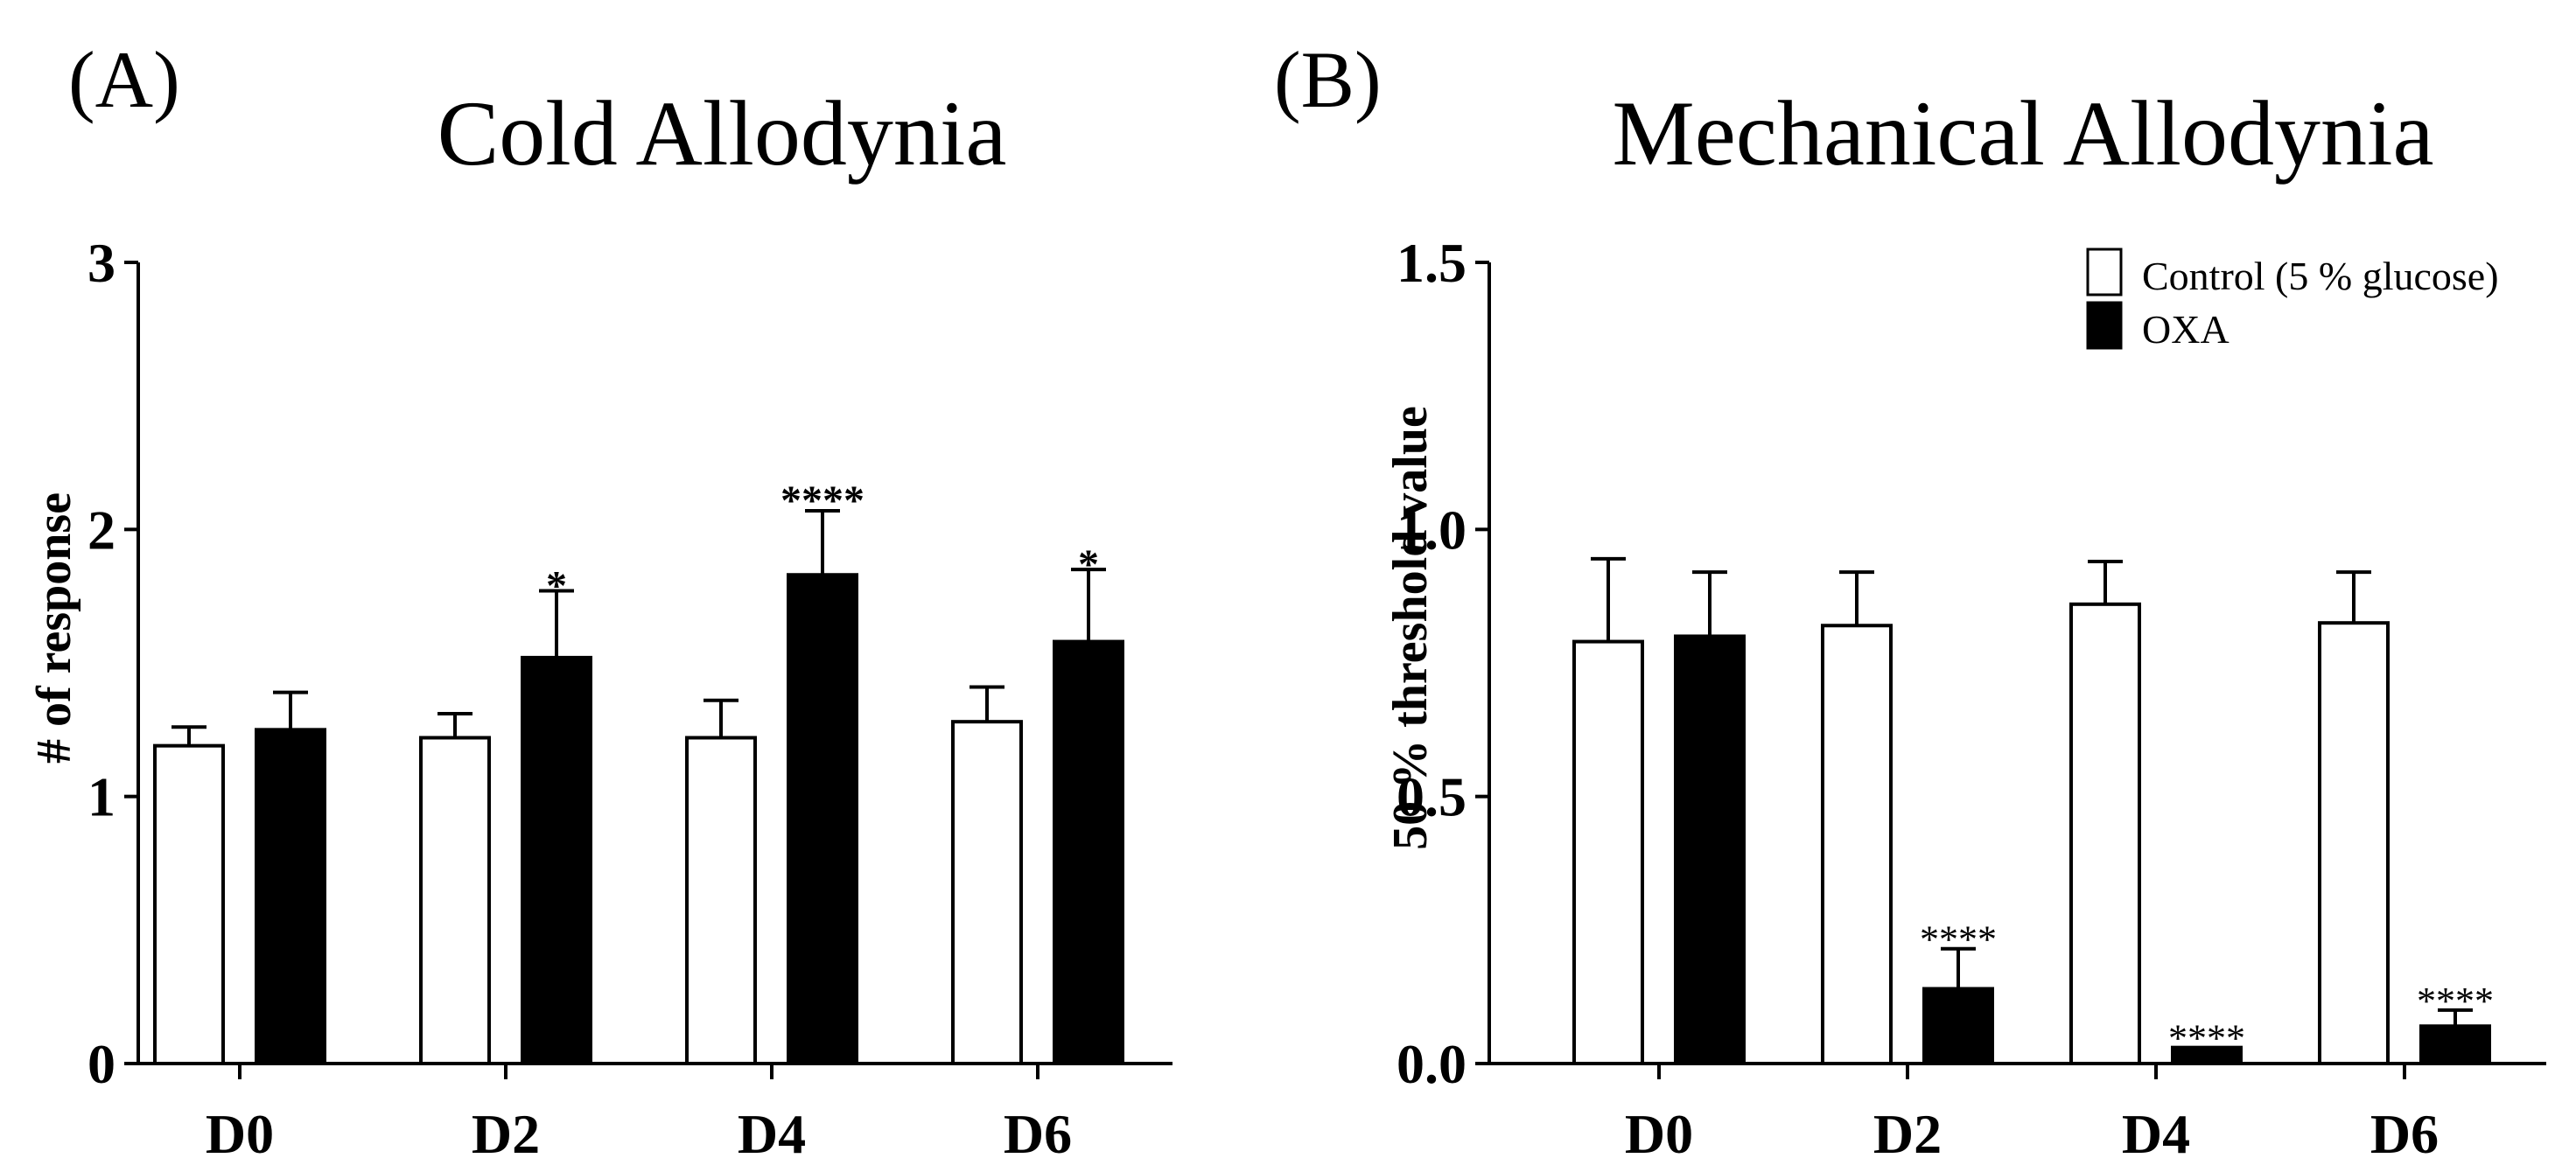 The image size is (2576, 1172). I want to click on b-y-tick-label: 0.0, so click(1431, 1064).